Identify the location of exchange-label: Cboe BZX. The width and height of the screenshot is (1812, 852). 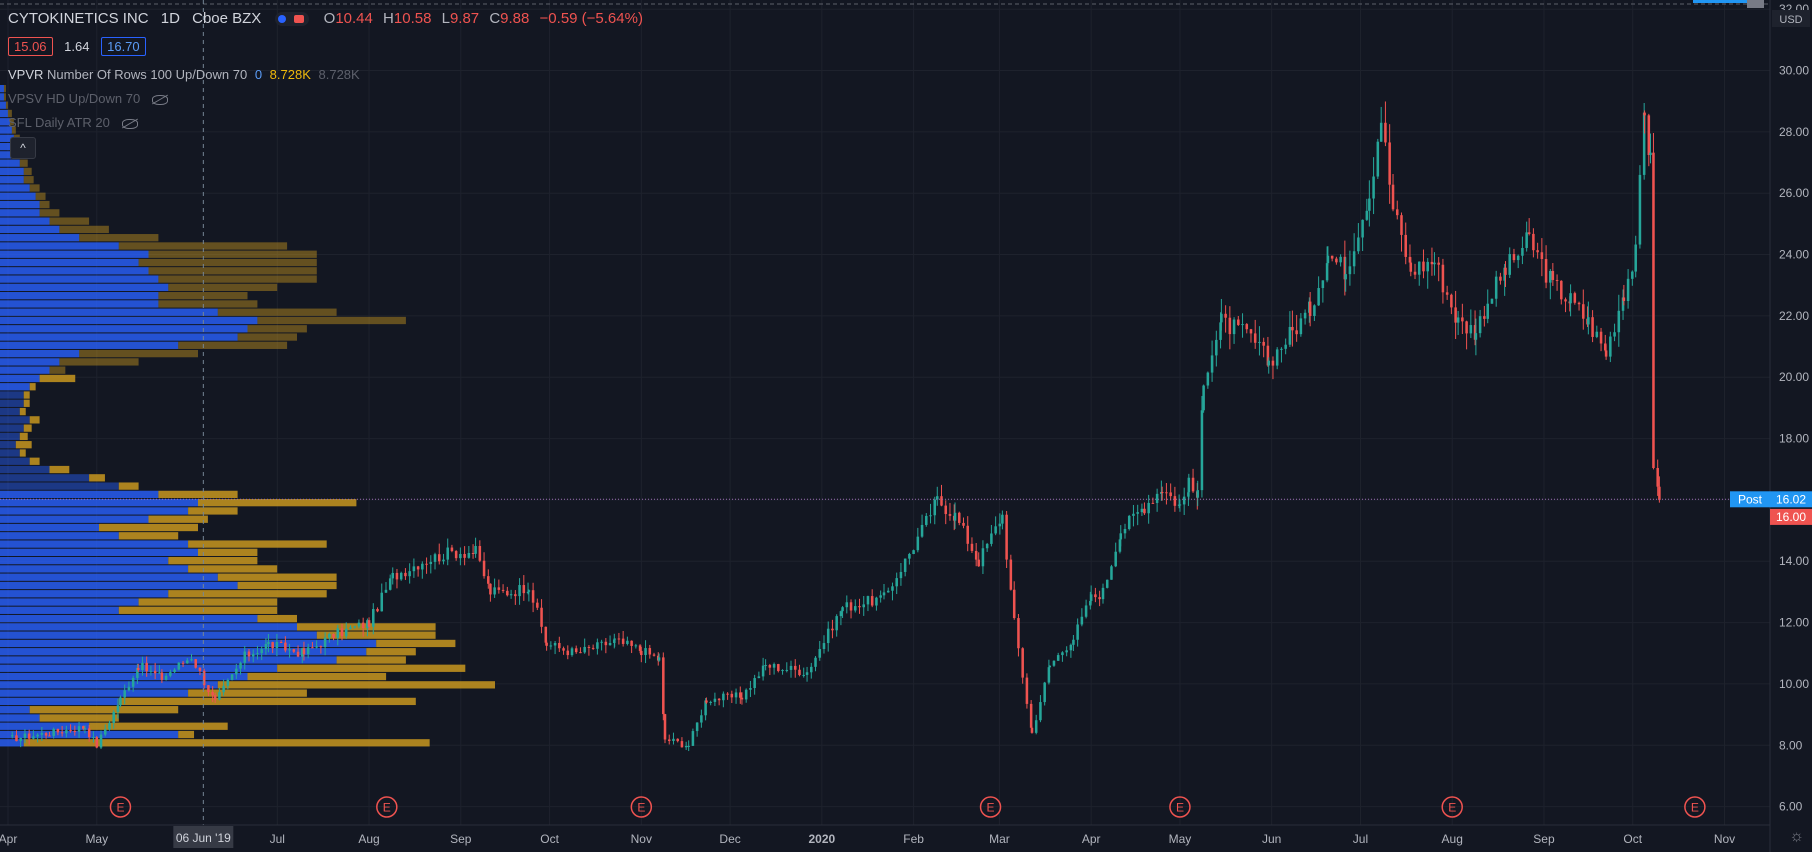
(227, 18).